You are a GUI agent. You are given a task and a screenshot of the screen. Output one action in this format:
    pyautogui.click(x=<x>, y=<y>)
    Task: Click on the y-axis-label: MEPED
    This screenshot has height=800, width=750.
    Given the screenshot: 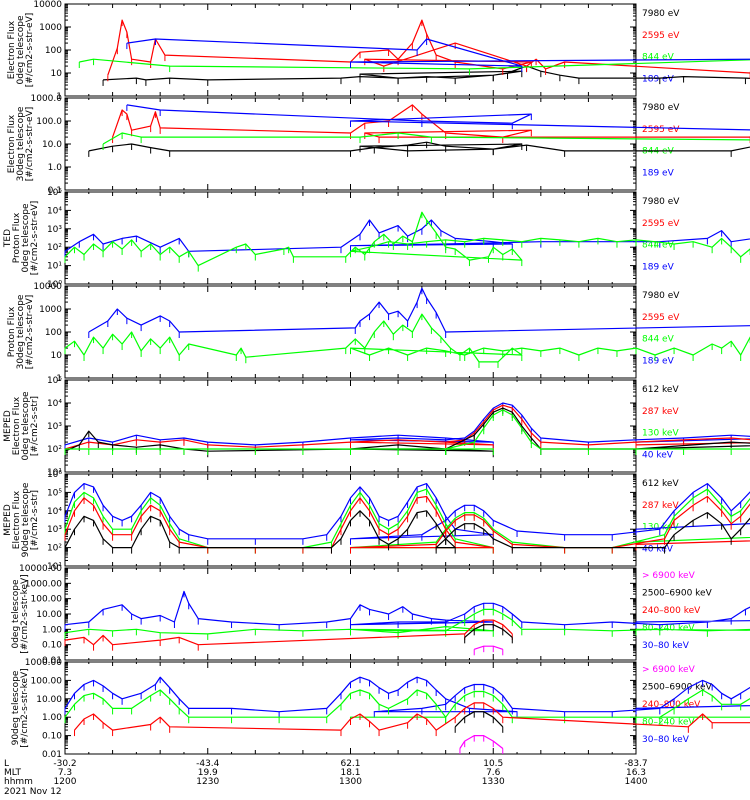 What is the action you would take?
    pyautogui.click(x=8, y=520)
    